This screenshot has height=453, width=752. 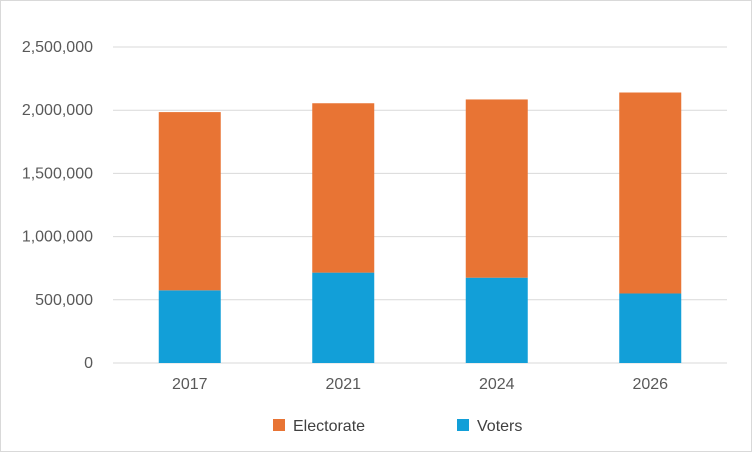 What do you see at coordinates (88, 363) in the screenshot?
I see `y-tick-label: 0` at bounding box center [88, 363].